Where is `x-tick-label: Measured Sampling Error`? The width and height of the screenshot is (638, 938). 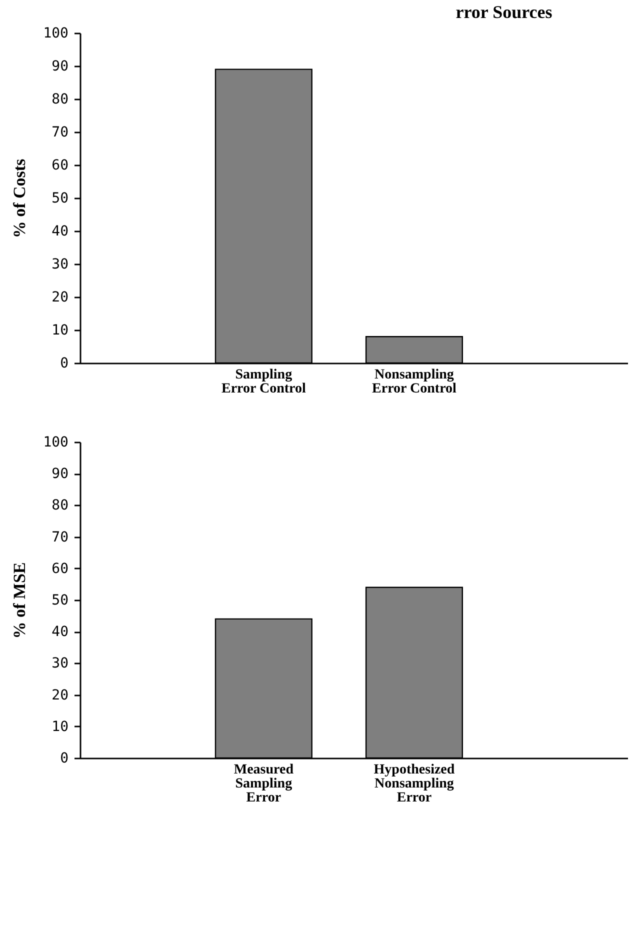
x-tick-label: Measured Sampling Error is located at coordinates (264, 784).